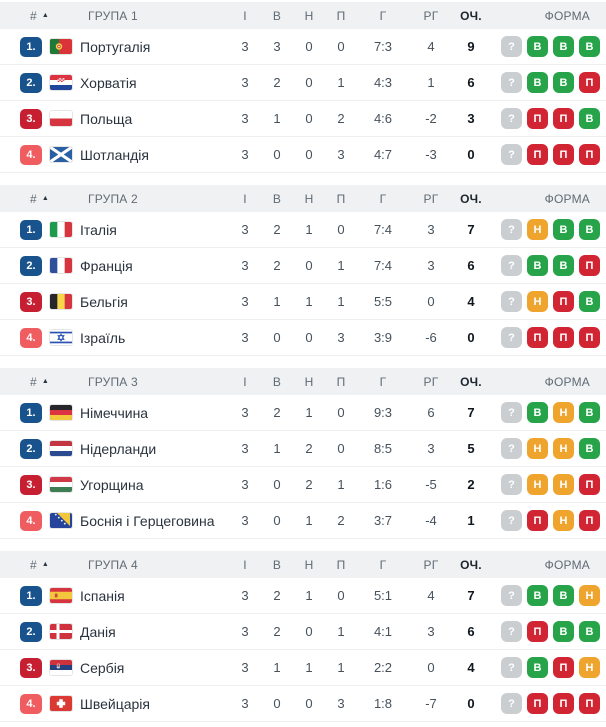  What do you see at coordinates (303, 521) in the screenshot?
I see `team-row: 4. Боснія і Герцеговина 3 0 1 2 3:7 -4 1? П Н П` at bounding box center [303, 521].